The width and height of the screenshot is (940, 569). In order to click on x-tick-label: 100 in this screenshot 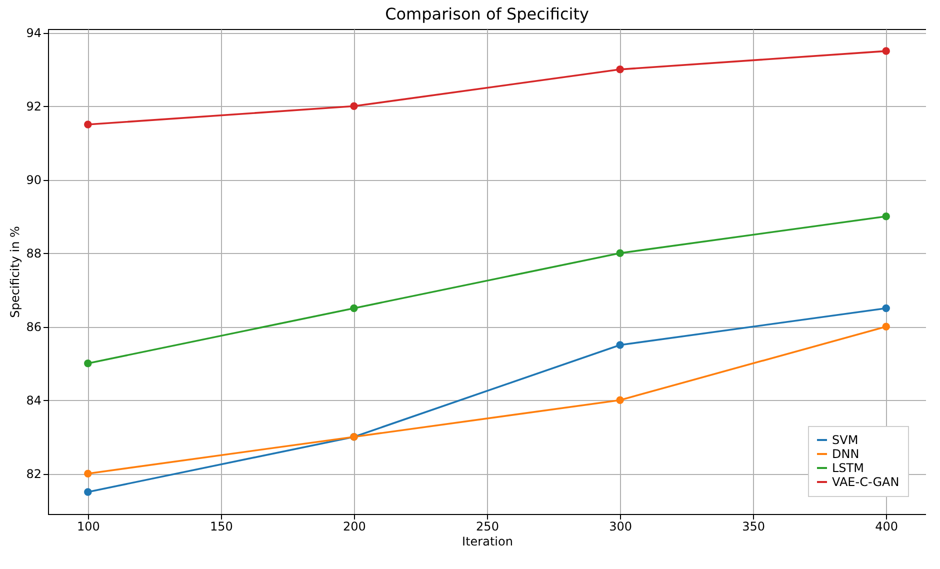, I will do `click(88, 527)`.